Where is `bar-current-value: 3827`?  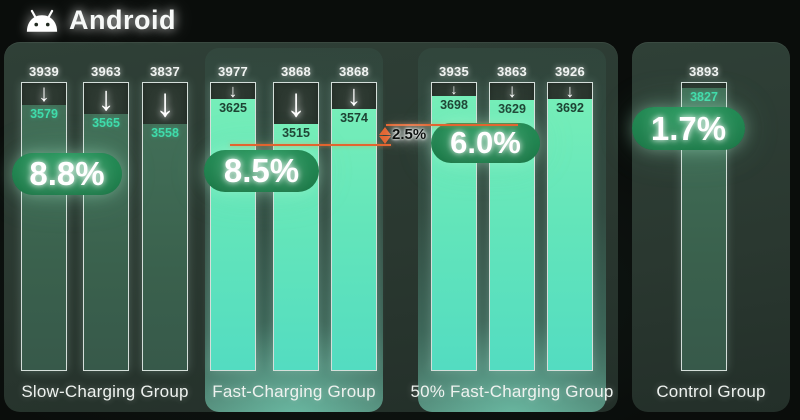
bar-current-value: 3827 is located at coordinates (704, 97).